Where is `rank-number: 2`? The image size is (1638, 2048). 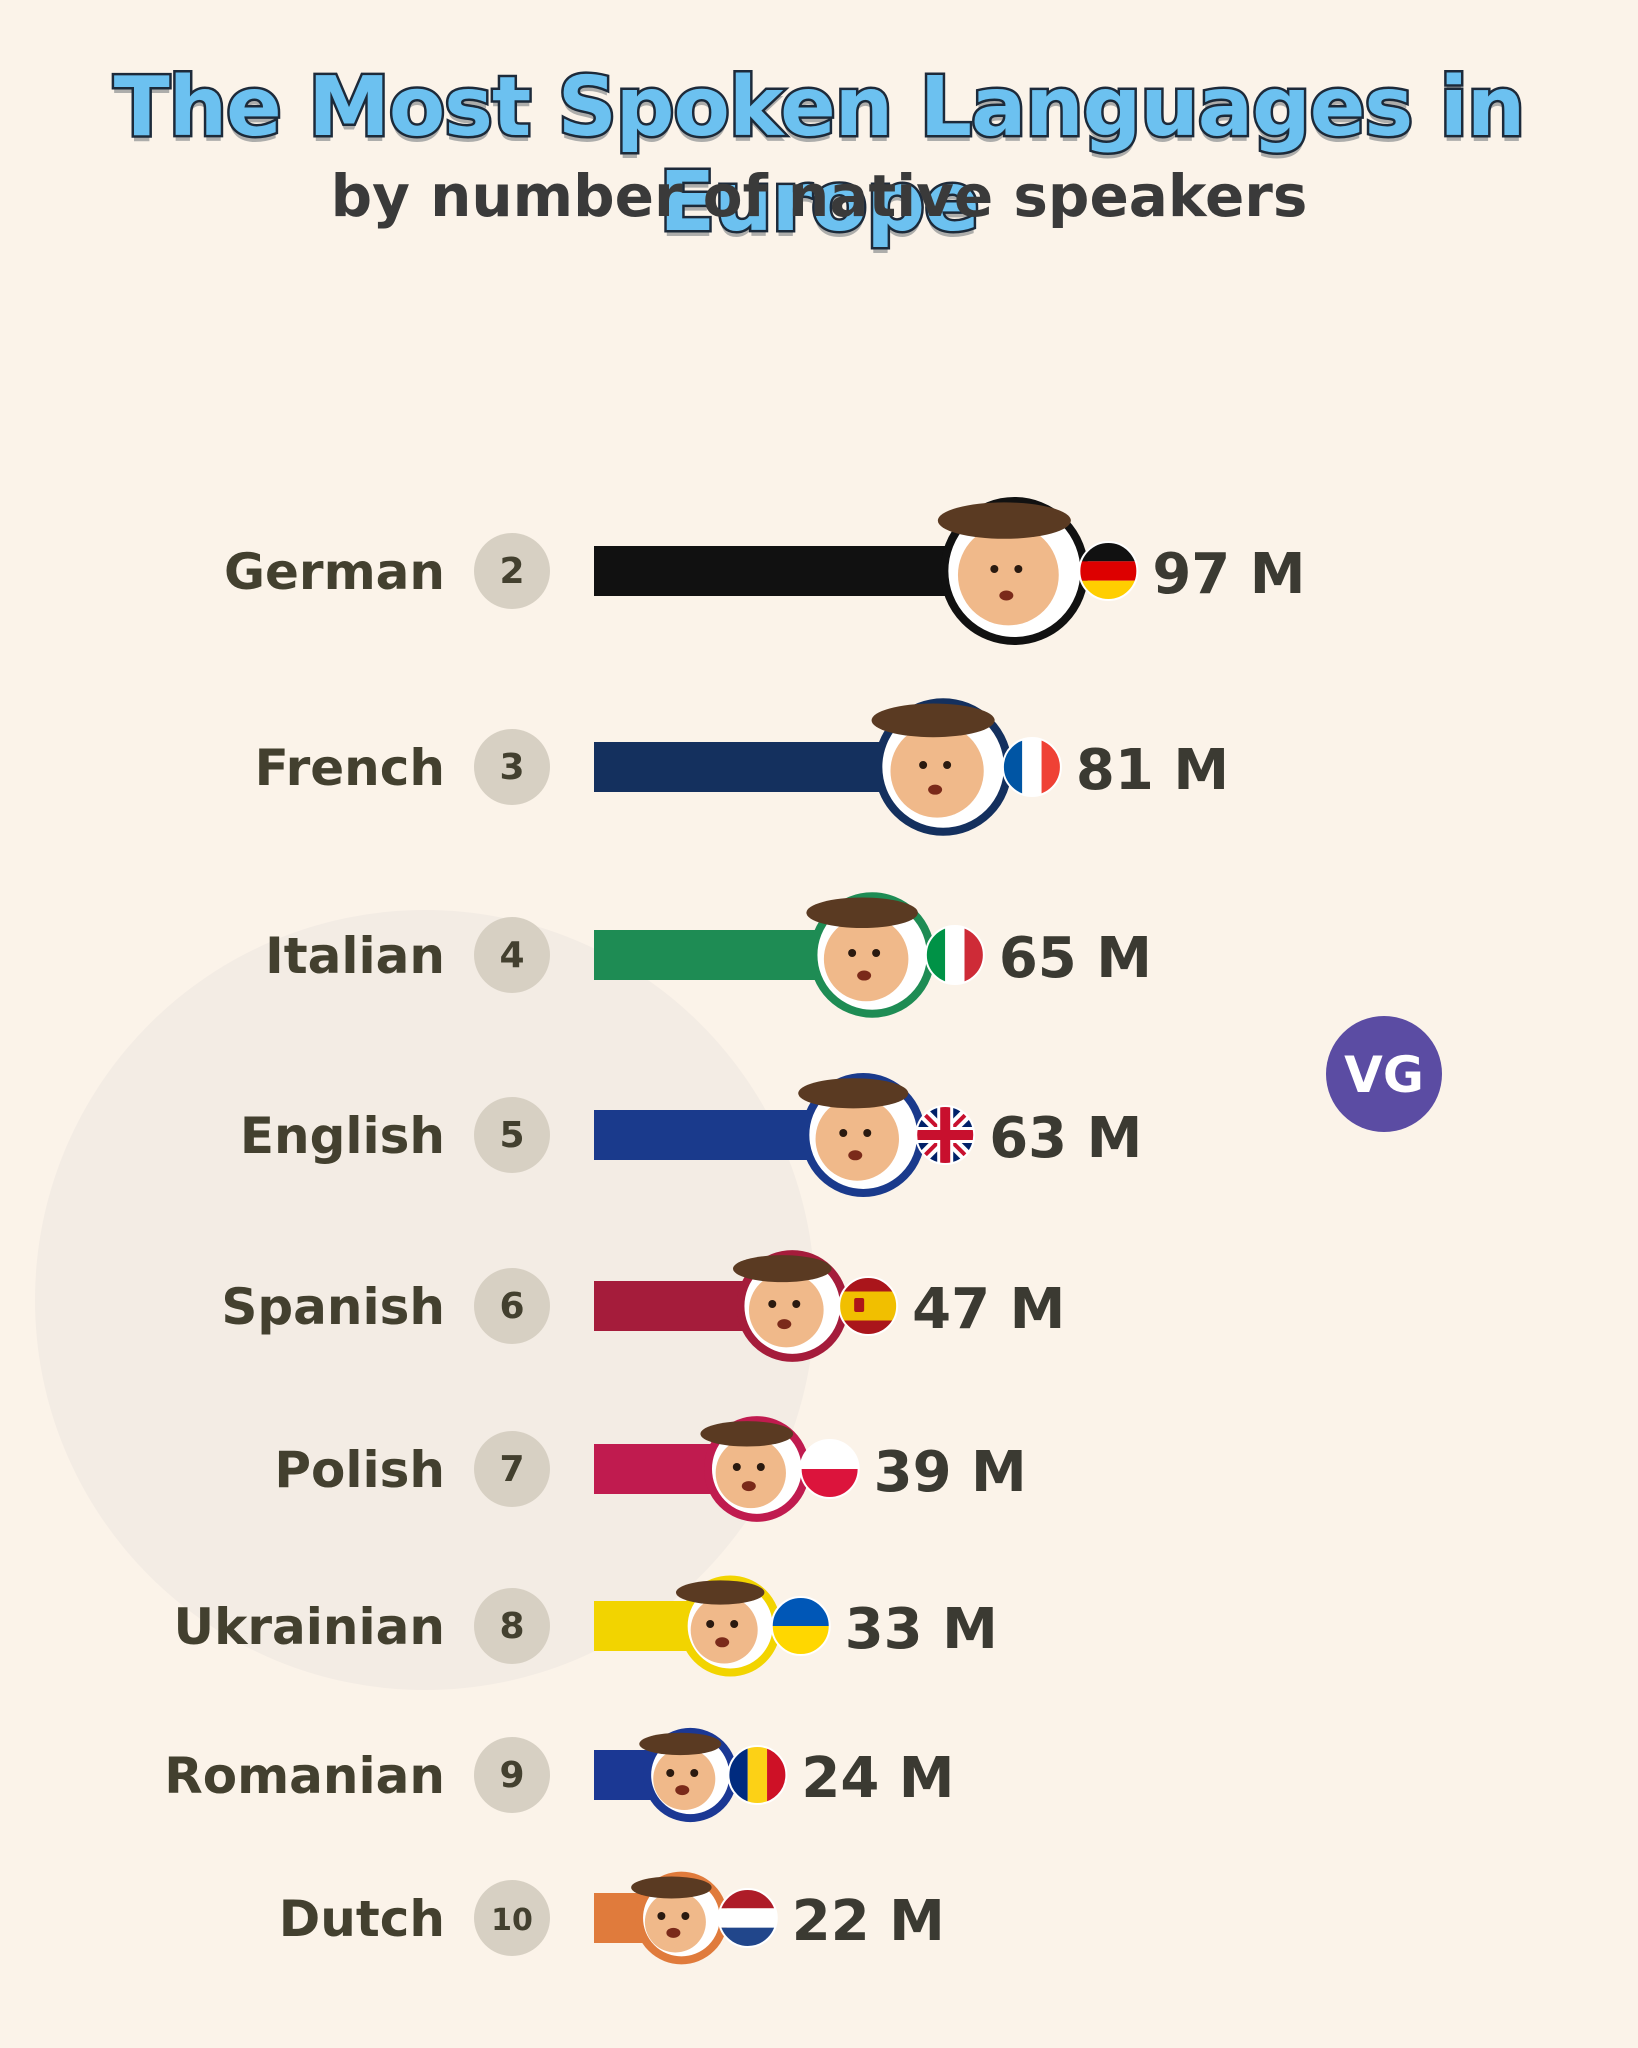 rank-number: 2 is located at coordinates (511, 571).